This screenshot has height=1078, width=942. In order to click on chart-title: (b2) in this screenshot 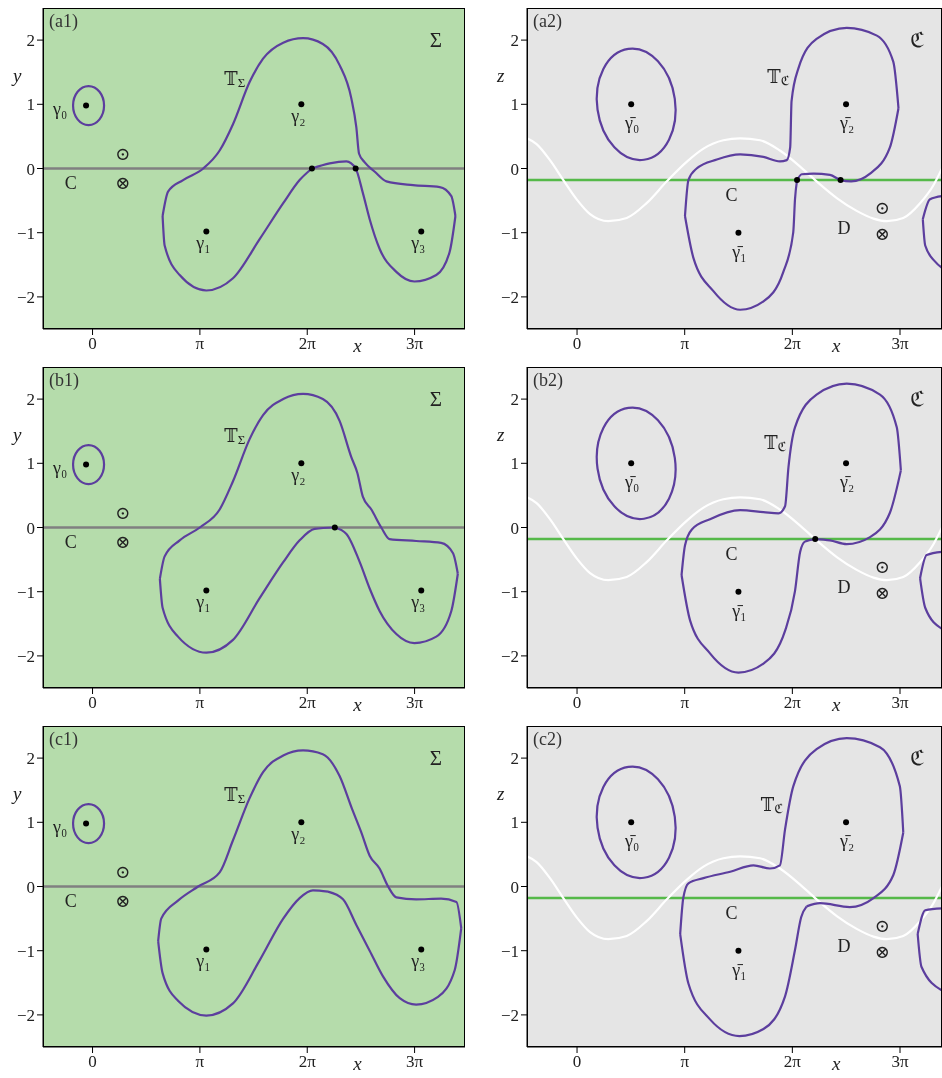, I will do `click(548, 380)`.